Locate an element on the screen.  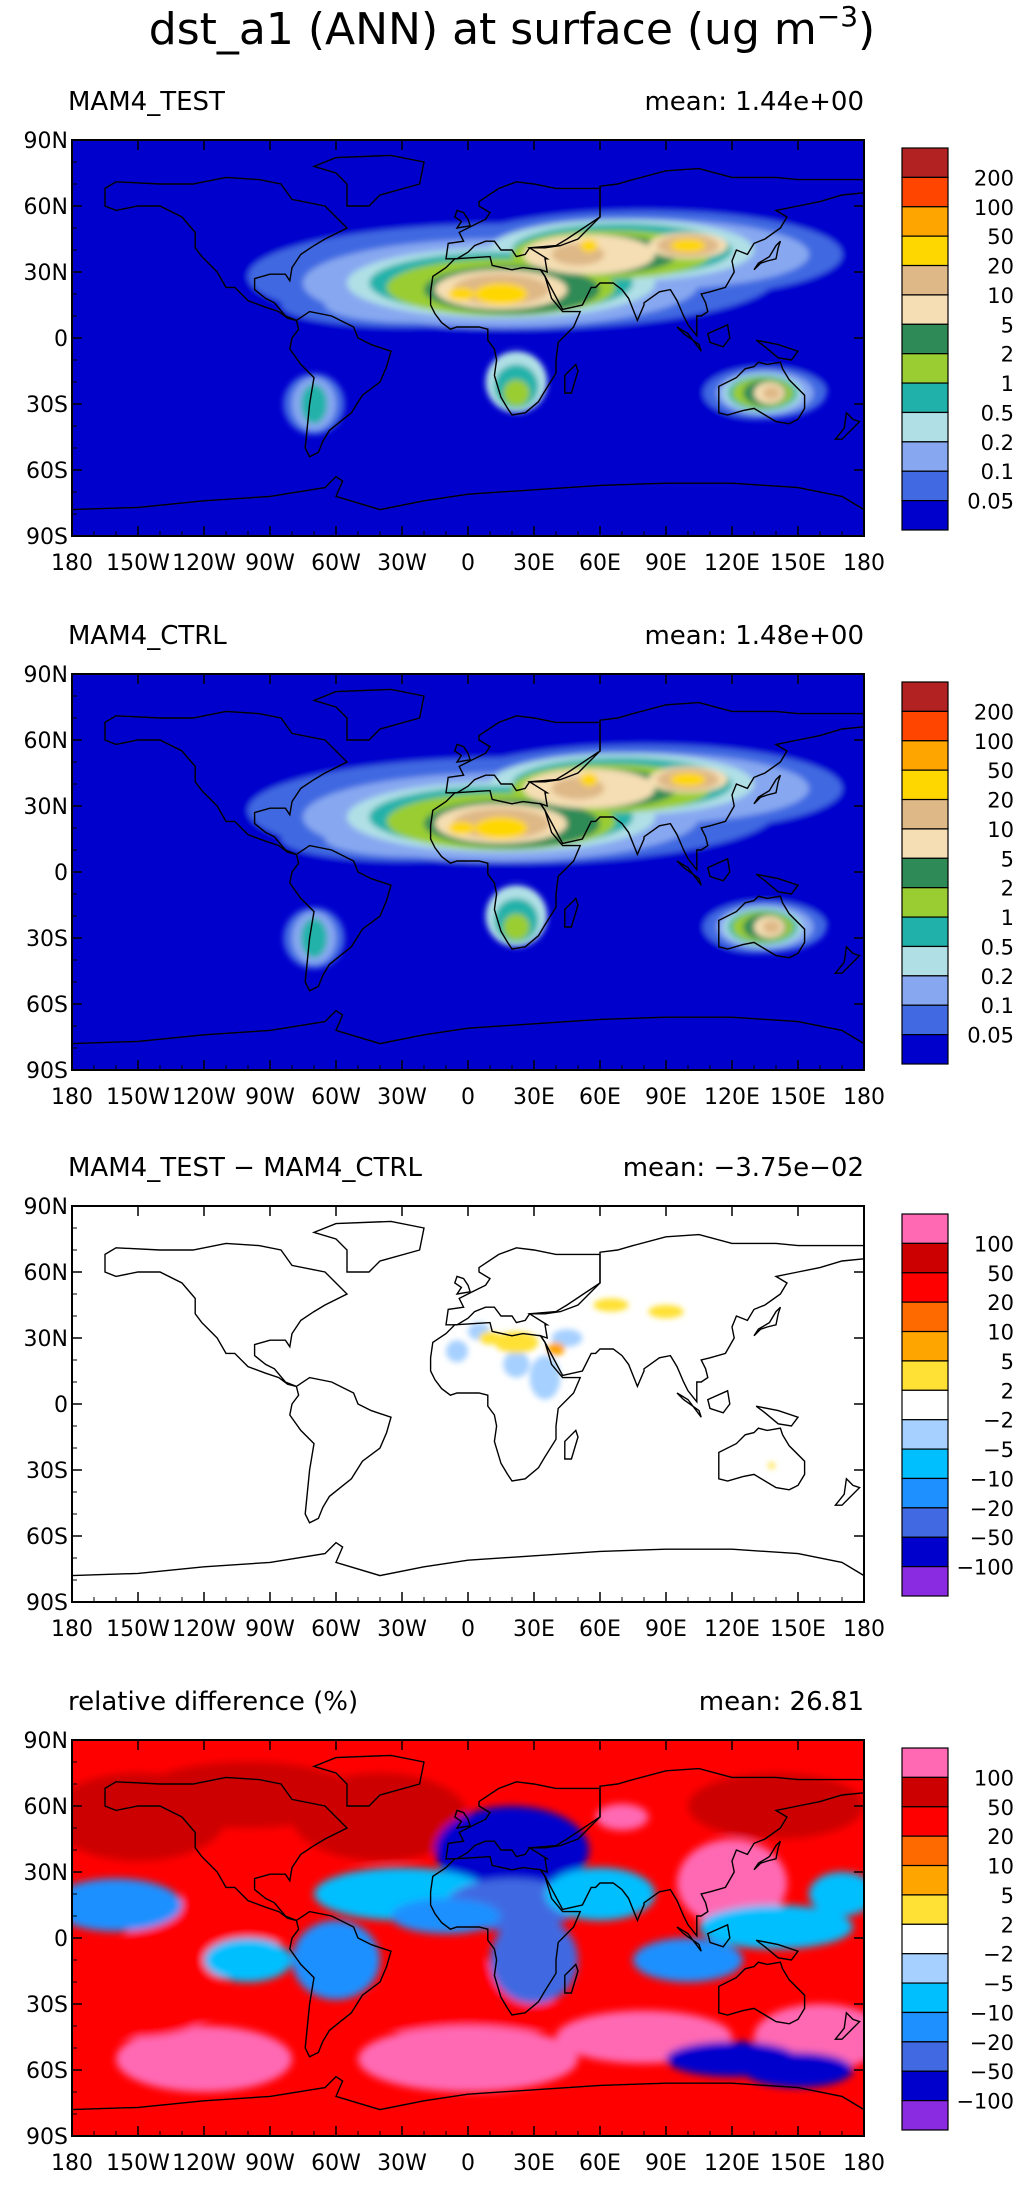
colorbar-label: 0.1 is located at coordinates (997, 1006).